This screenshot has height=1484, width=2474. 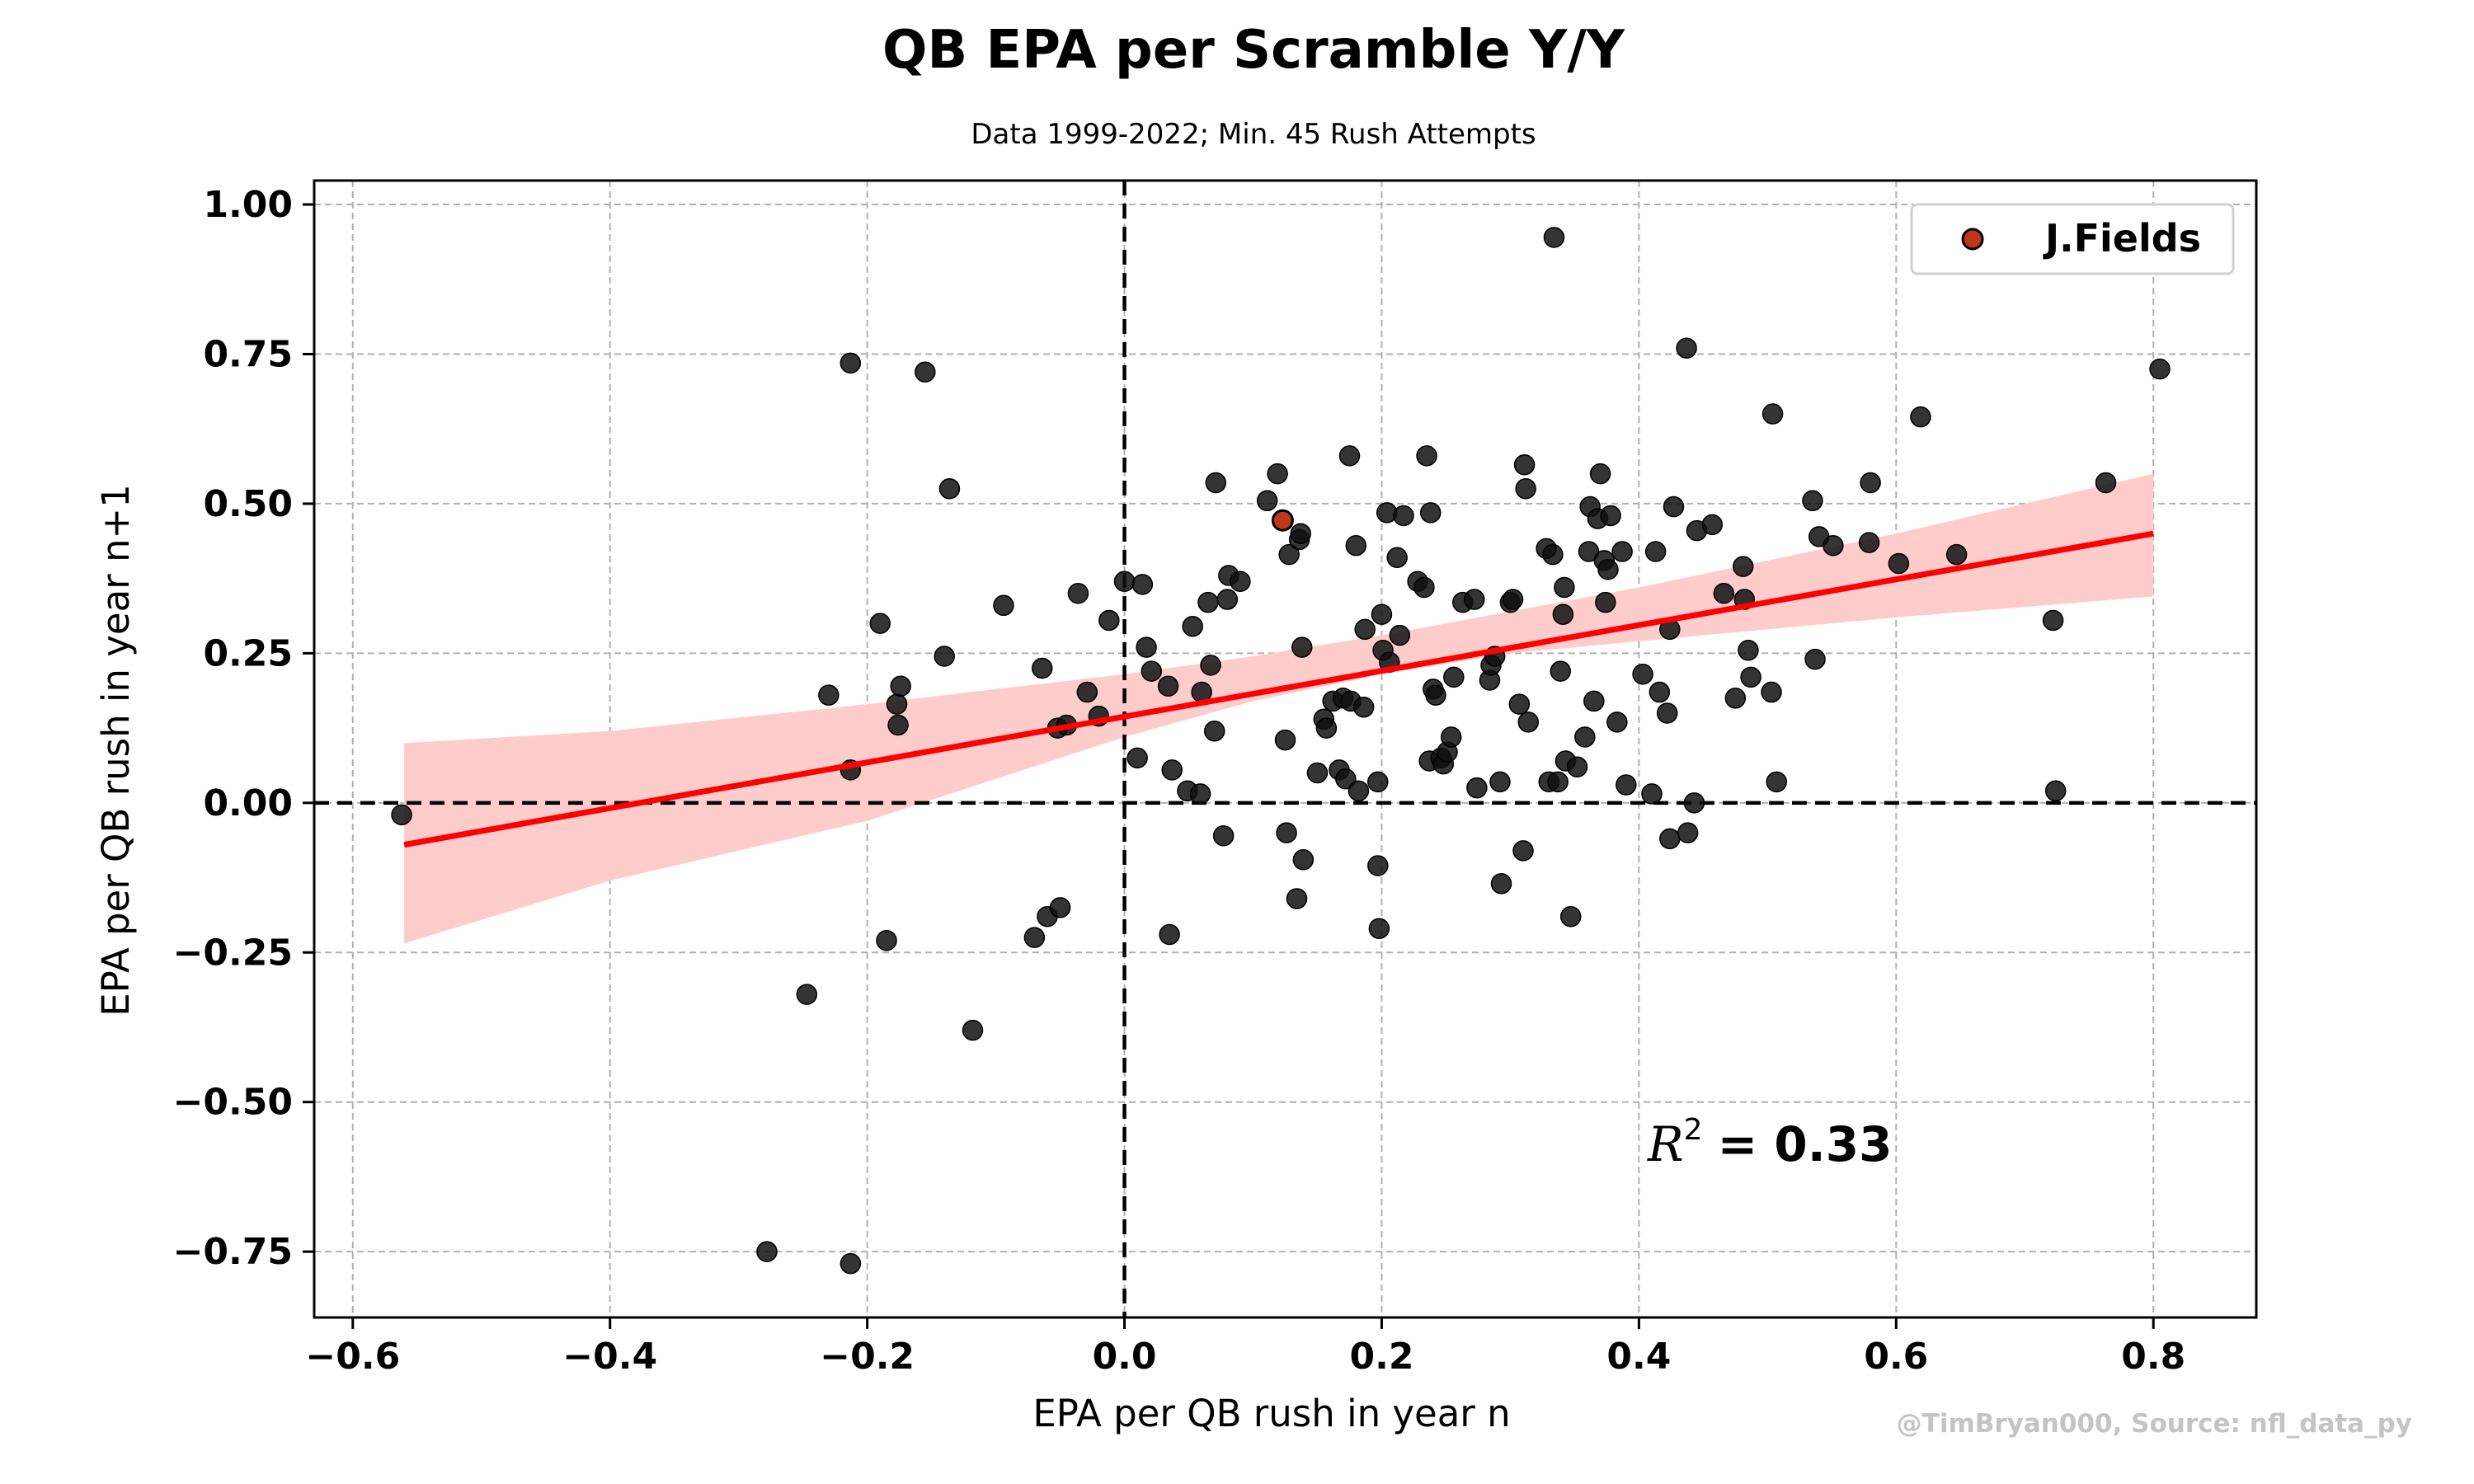 I want to click on x-tick-label: 0.4, so click(x=1638, y=1357).